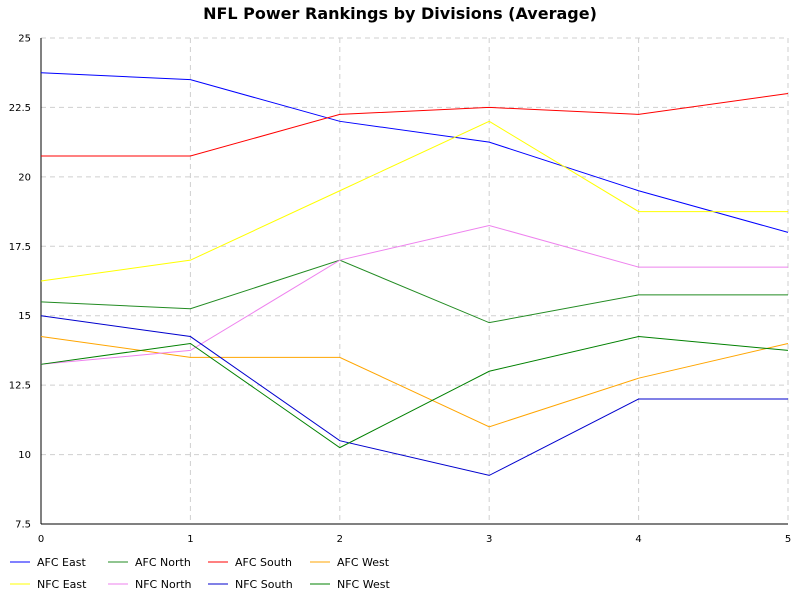 The width and height of the screenshot is (800, 600). Describe the element at coordinates (340, 539) in the screenshot. I see `x-tick-label: 2` at that location.